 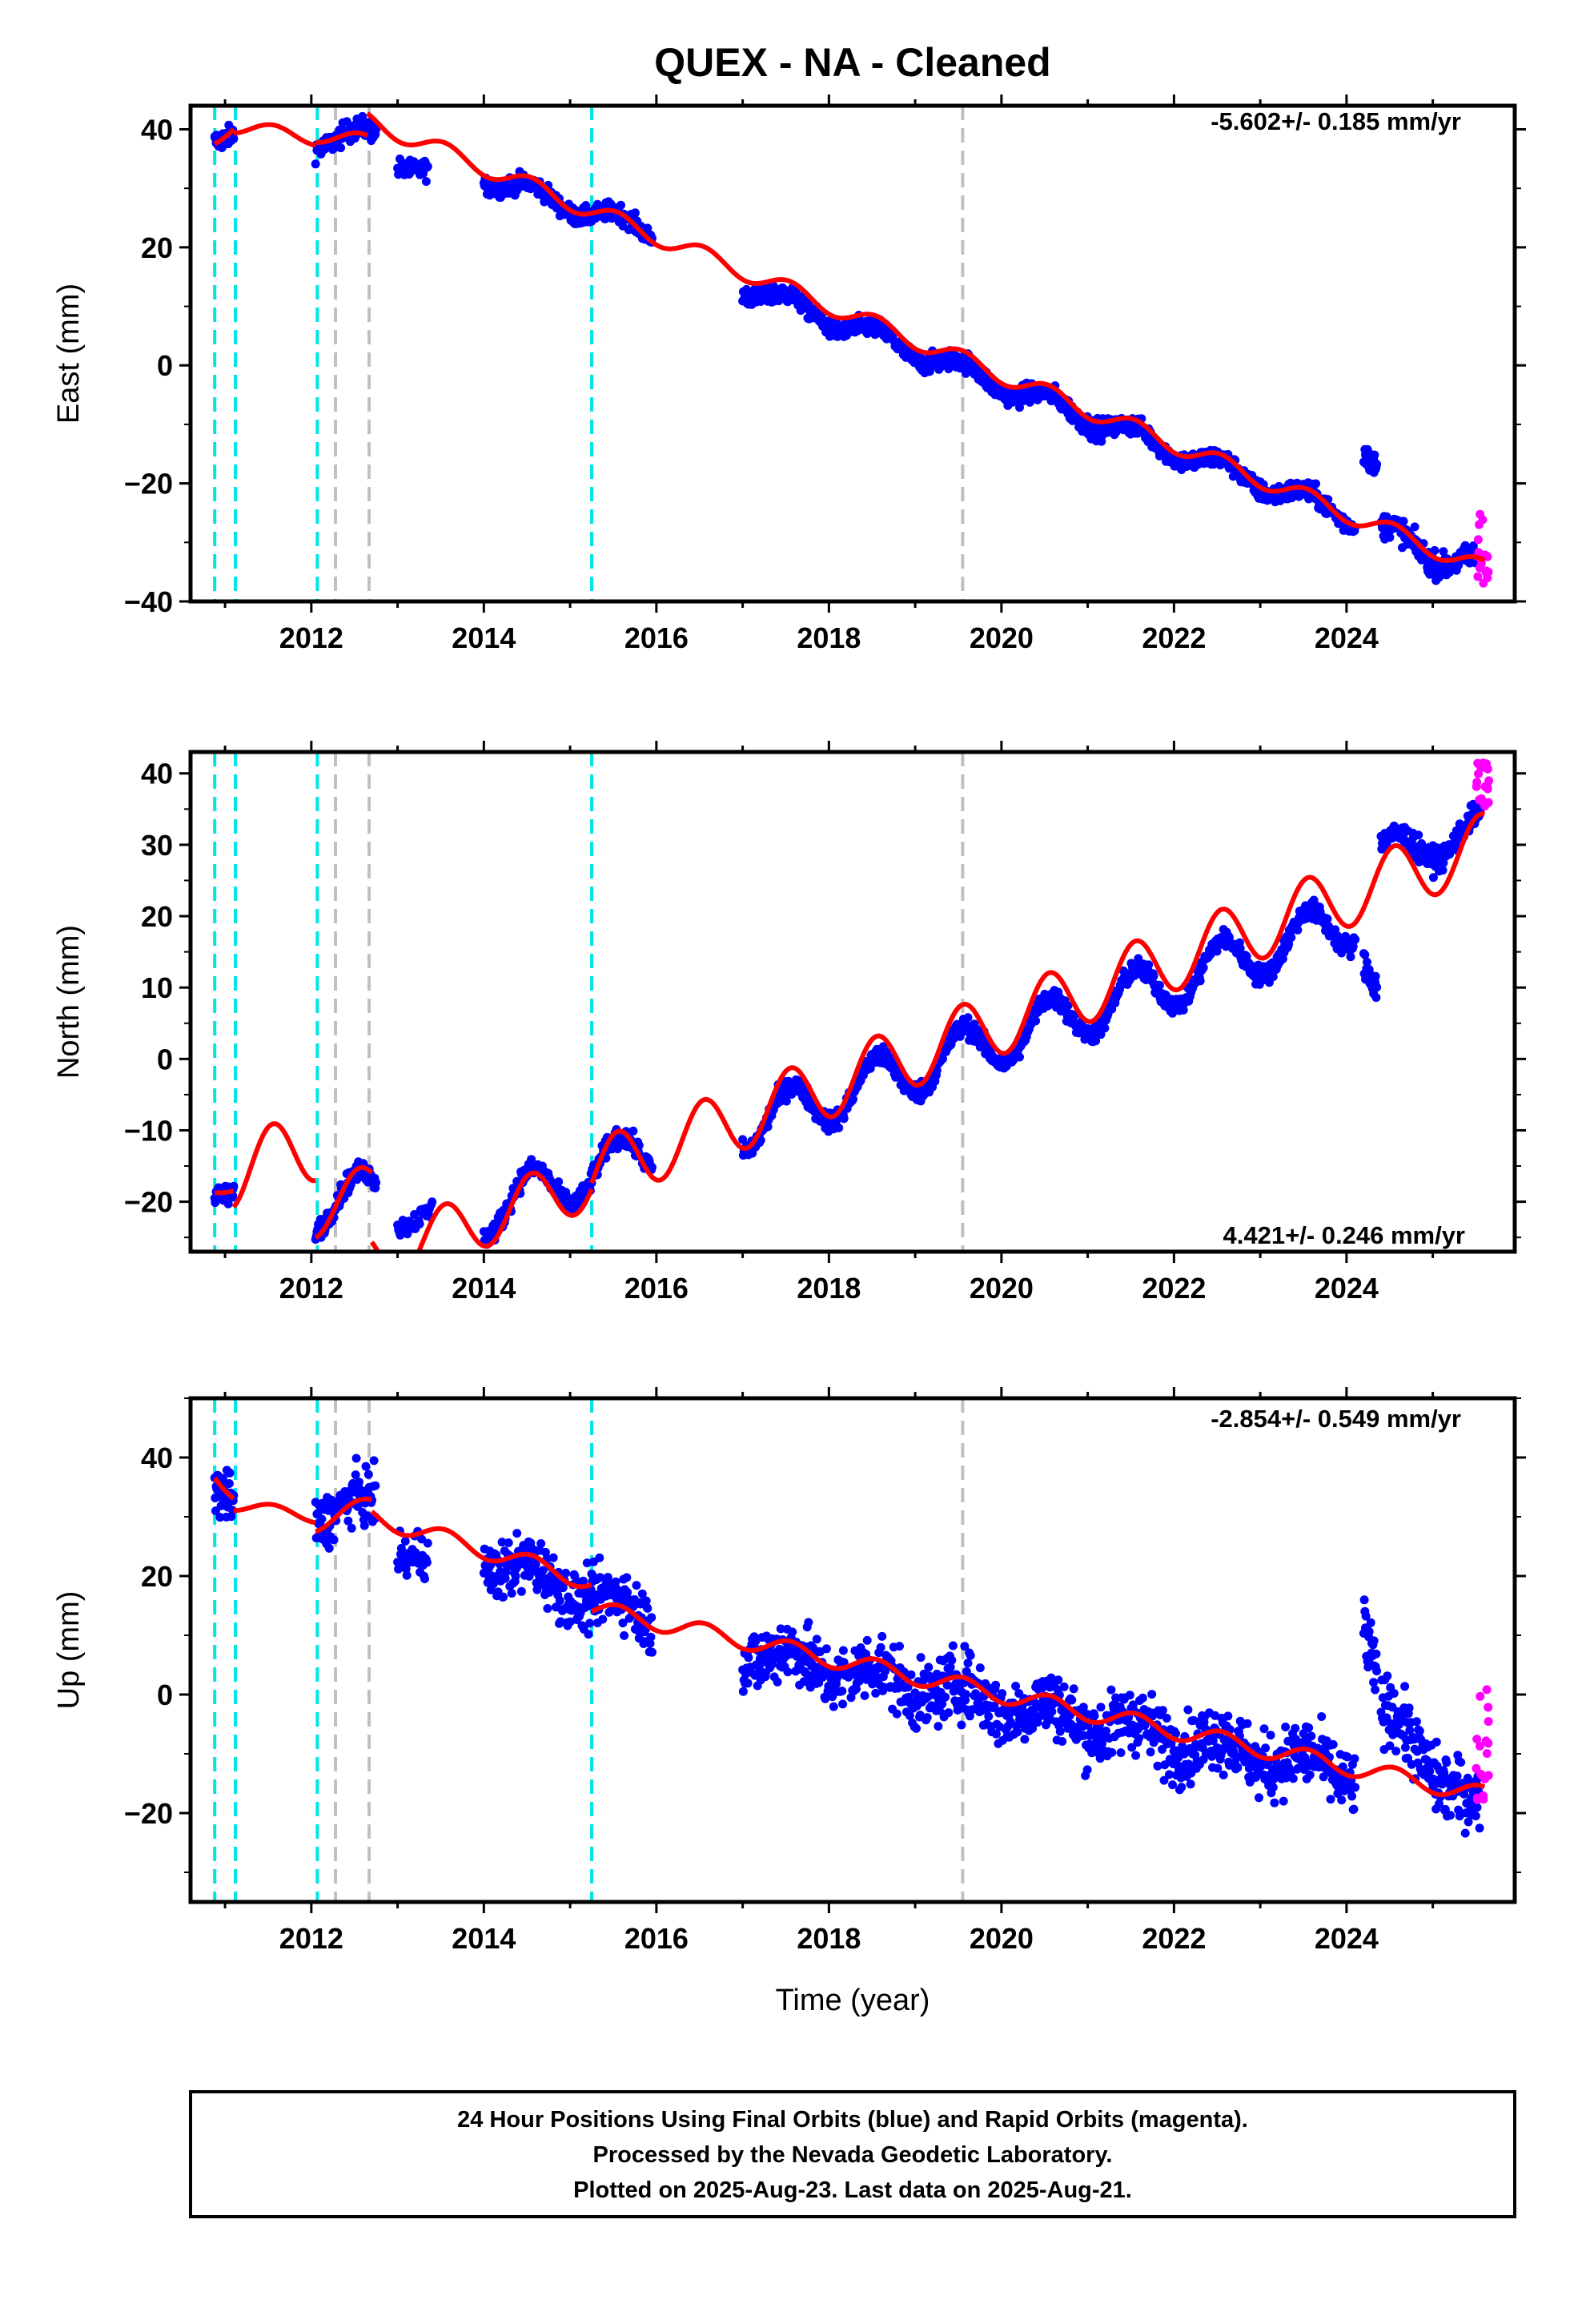 I want to click on x-tick-label: 2020, so click(x=1002, y=637).